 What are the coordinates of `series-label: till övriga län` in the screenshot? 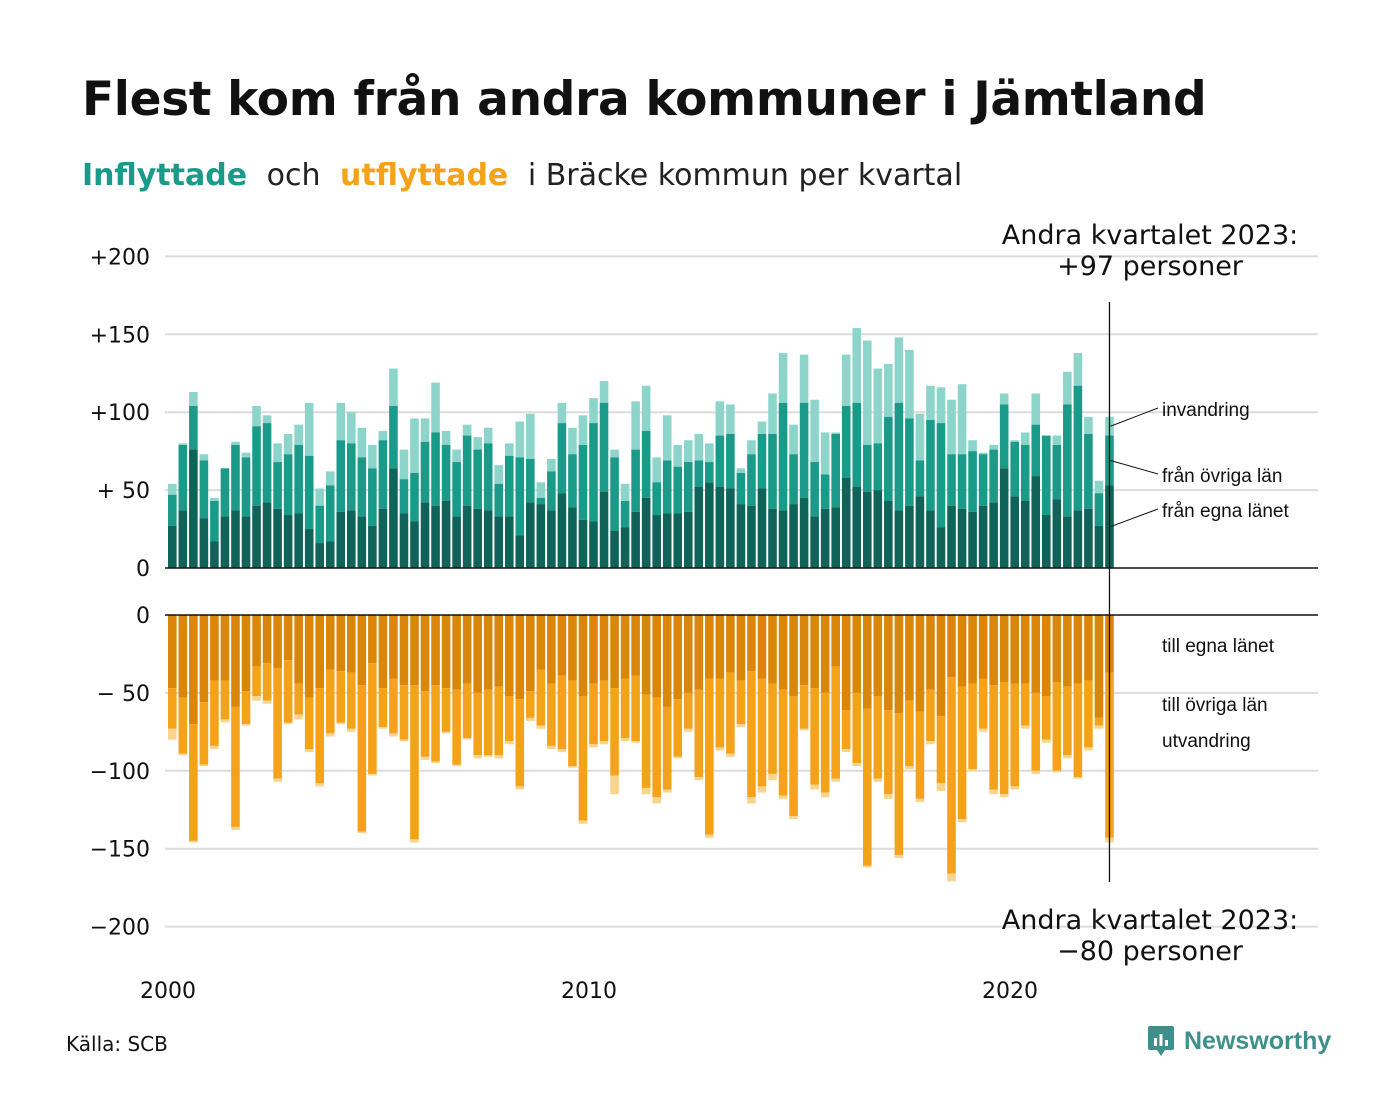 It's located at (1215, 705).